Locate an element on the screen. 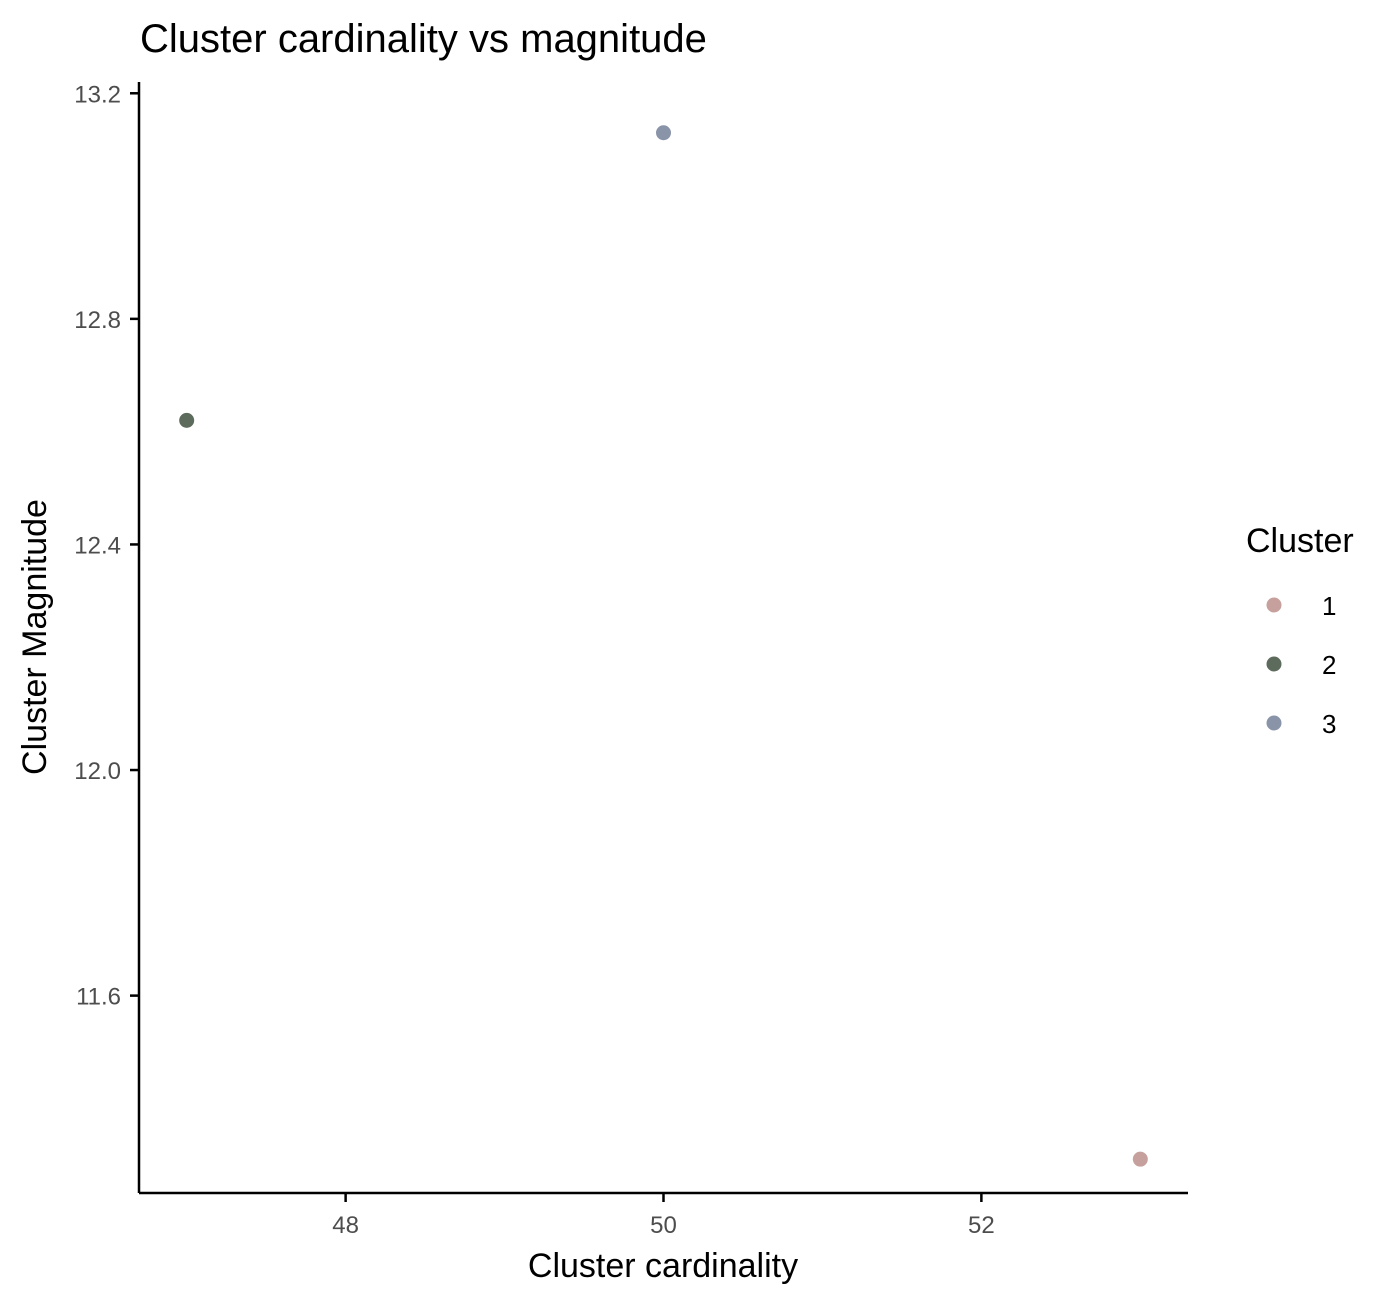 This screenshot has height=1305, width=1400. legend-title: Cluster is located at coordinates (1300, 541).